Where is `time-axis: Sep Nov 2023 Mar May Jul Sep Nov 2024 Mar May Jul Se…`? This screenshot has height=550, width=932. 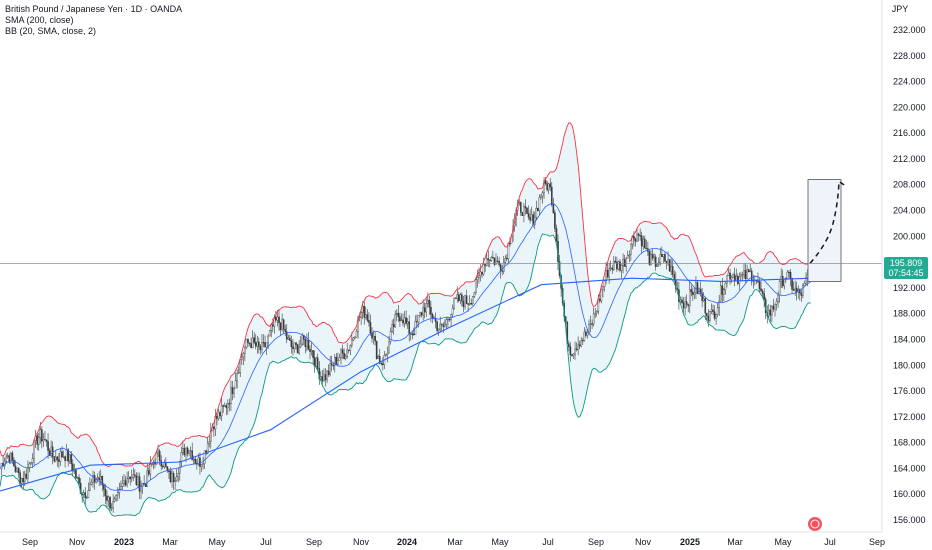 time-axis: Sep Nov 2023 Mar May Jul Sep Nov 2024 Mar May Jul Se… is located at coordinates (453, 542).